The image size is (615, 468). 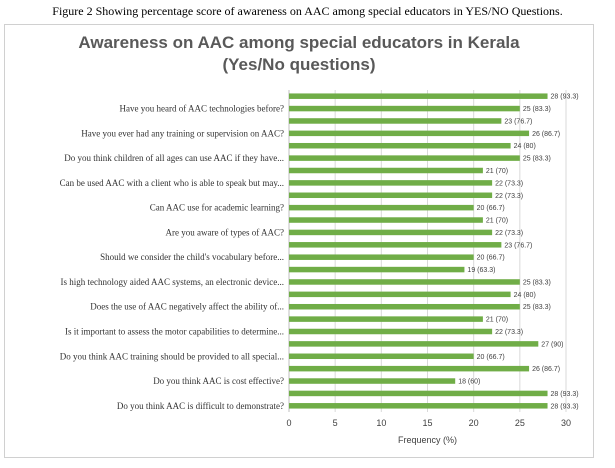 What do you see at coordinates (381, 423) in the screenshot?
I see `x-tick-label: 10` at bounding box center [381, 423].